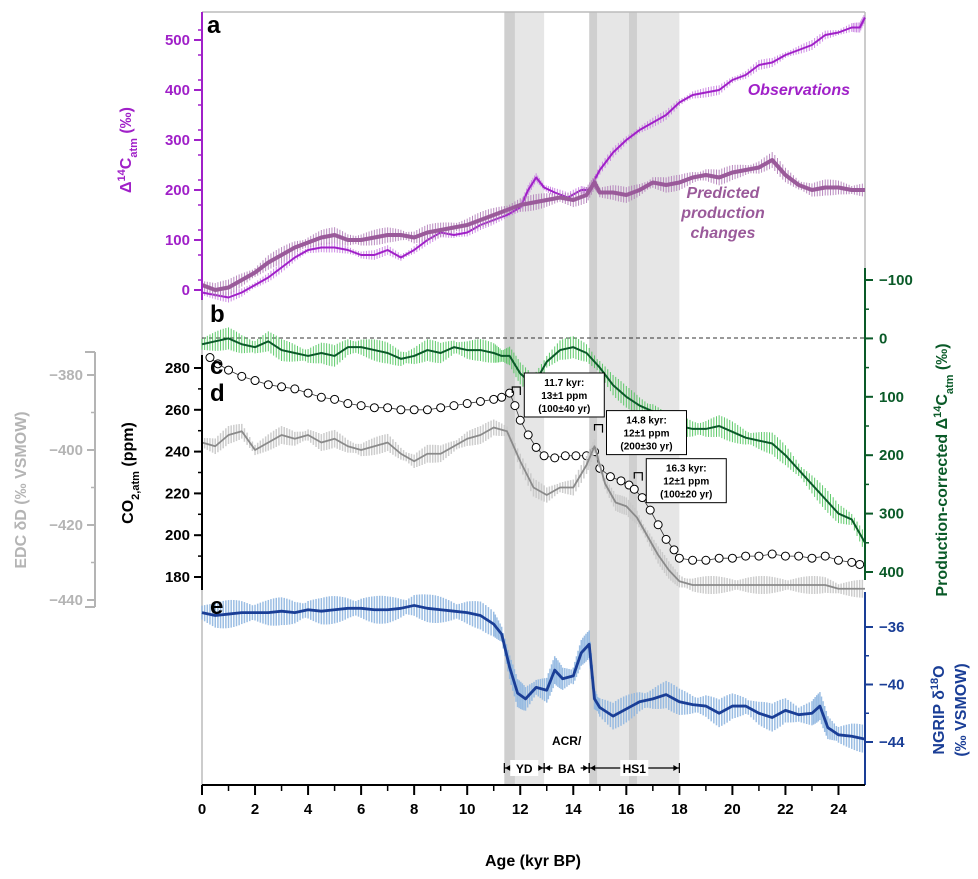  Describe the element at coordinates (131, 473) in the screenshot. I see `c-axis-title: CO2,atm (ppm)` at that location.